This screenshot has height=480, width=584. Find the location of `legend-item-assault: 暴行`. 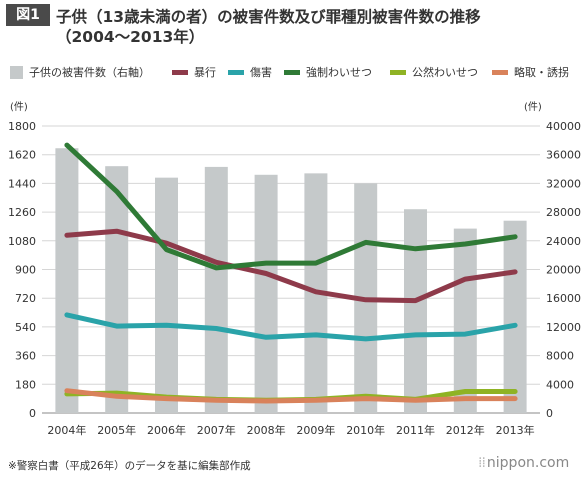

legend-item-assault: 暴行 is located at coordinates (194, 72).